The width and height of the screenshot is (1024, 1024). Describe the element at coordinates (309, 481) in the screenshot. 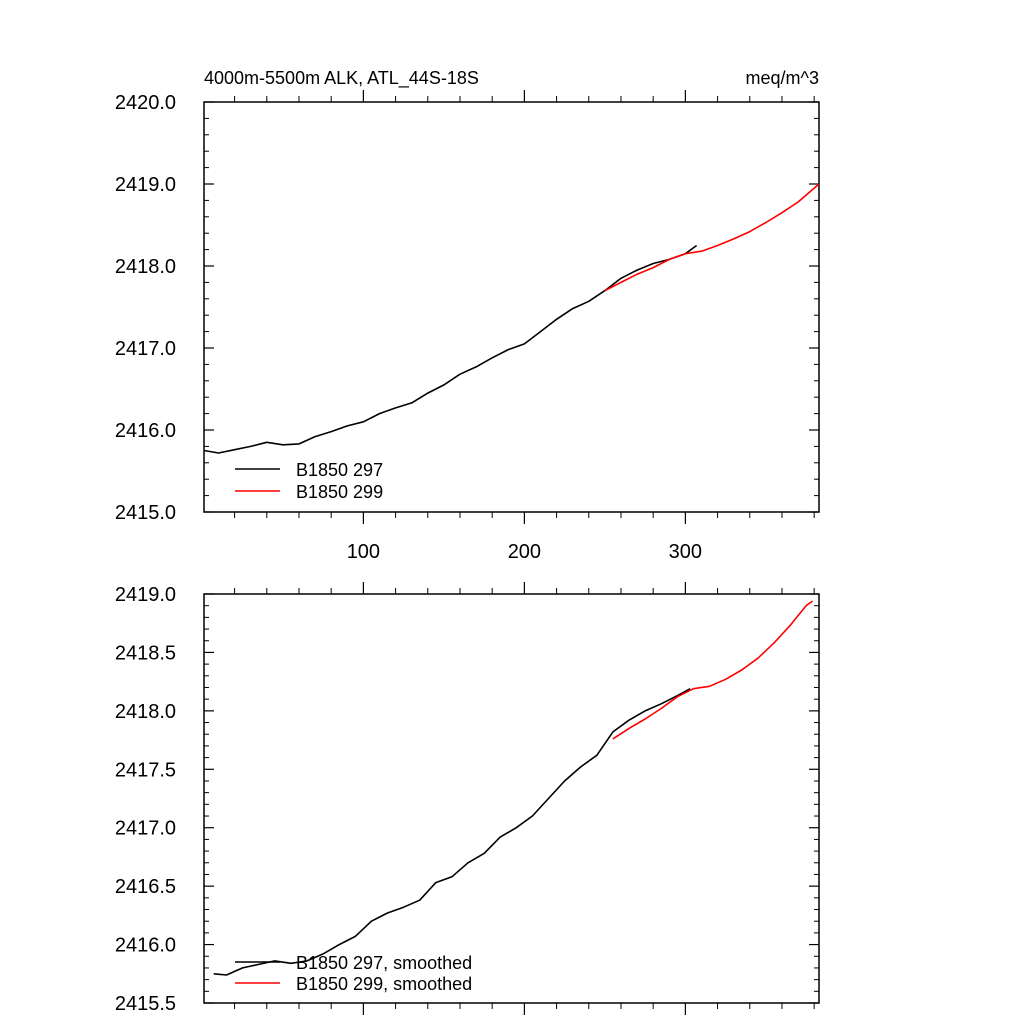

I see `top-legend: B1850 297 B1850 299` at that location.